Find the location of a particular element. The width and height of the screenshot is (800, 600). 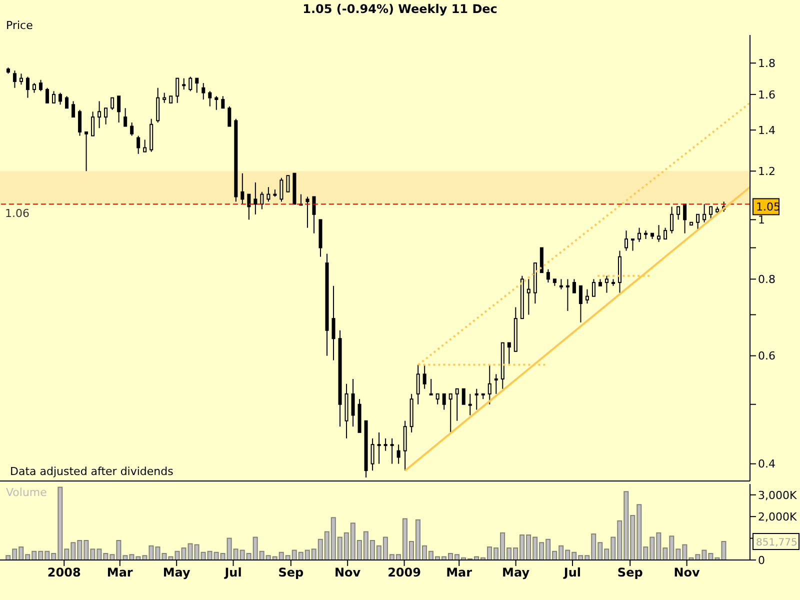

y-tick-label: 0.6 is located at coordinates (767, 356).